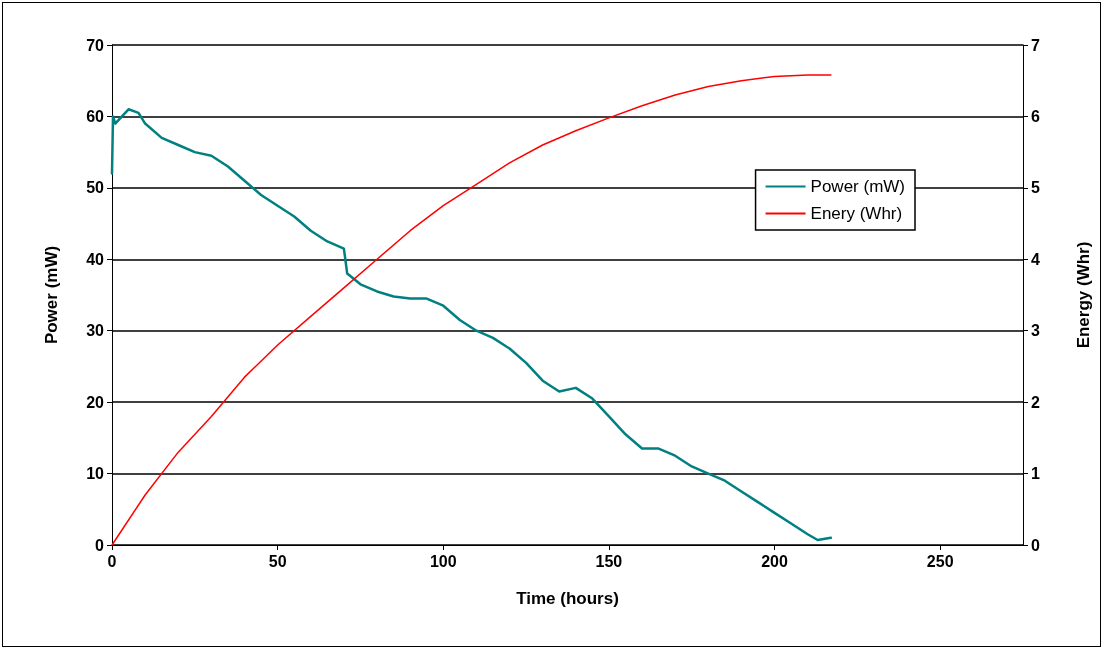 The height and width of the screenshot is (651, 1105). What do you see at coordinates (1035, 474) in the screenshot?
I see `y2-tick-label: 1` at bounding box center [1035, 474].